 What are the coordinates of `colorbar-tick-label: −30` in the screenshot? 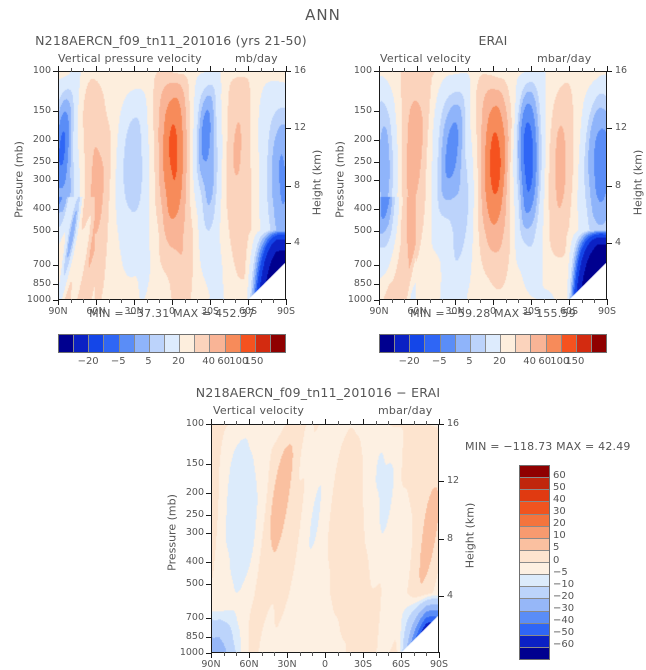 It's located at (564, 608).